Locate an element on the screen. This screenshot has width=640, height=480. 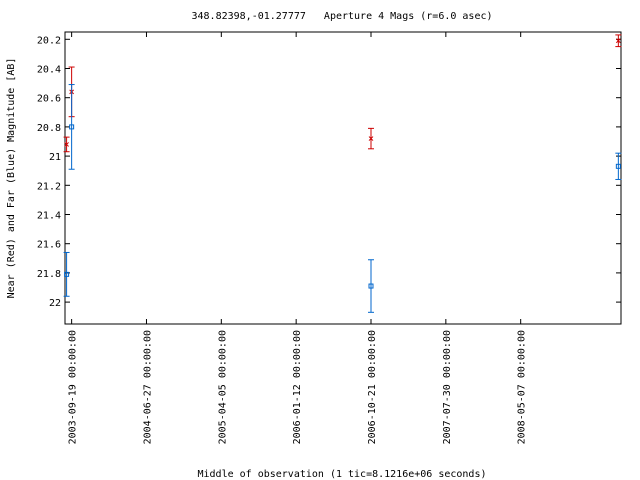
y-tick-label: 20.2 is located at coordinates (49, 40).